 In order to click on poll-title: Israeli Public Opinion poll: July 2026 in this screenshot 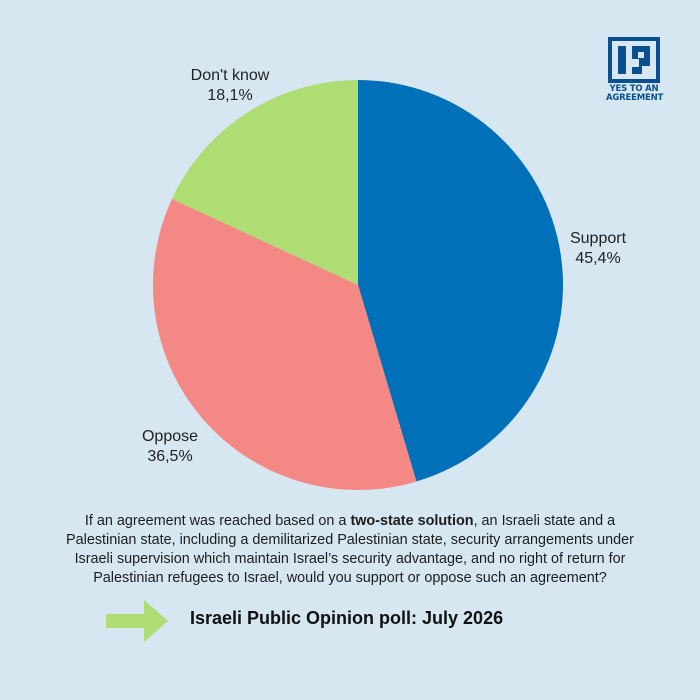, I will do `click(347, 618)`.